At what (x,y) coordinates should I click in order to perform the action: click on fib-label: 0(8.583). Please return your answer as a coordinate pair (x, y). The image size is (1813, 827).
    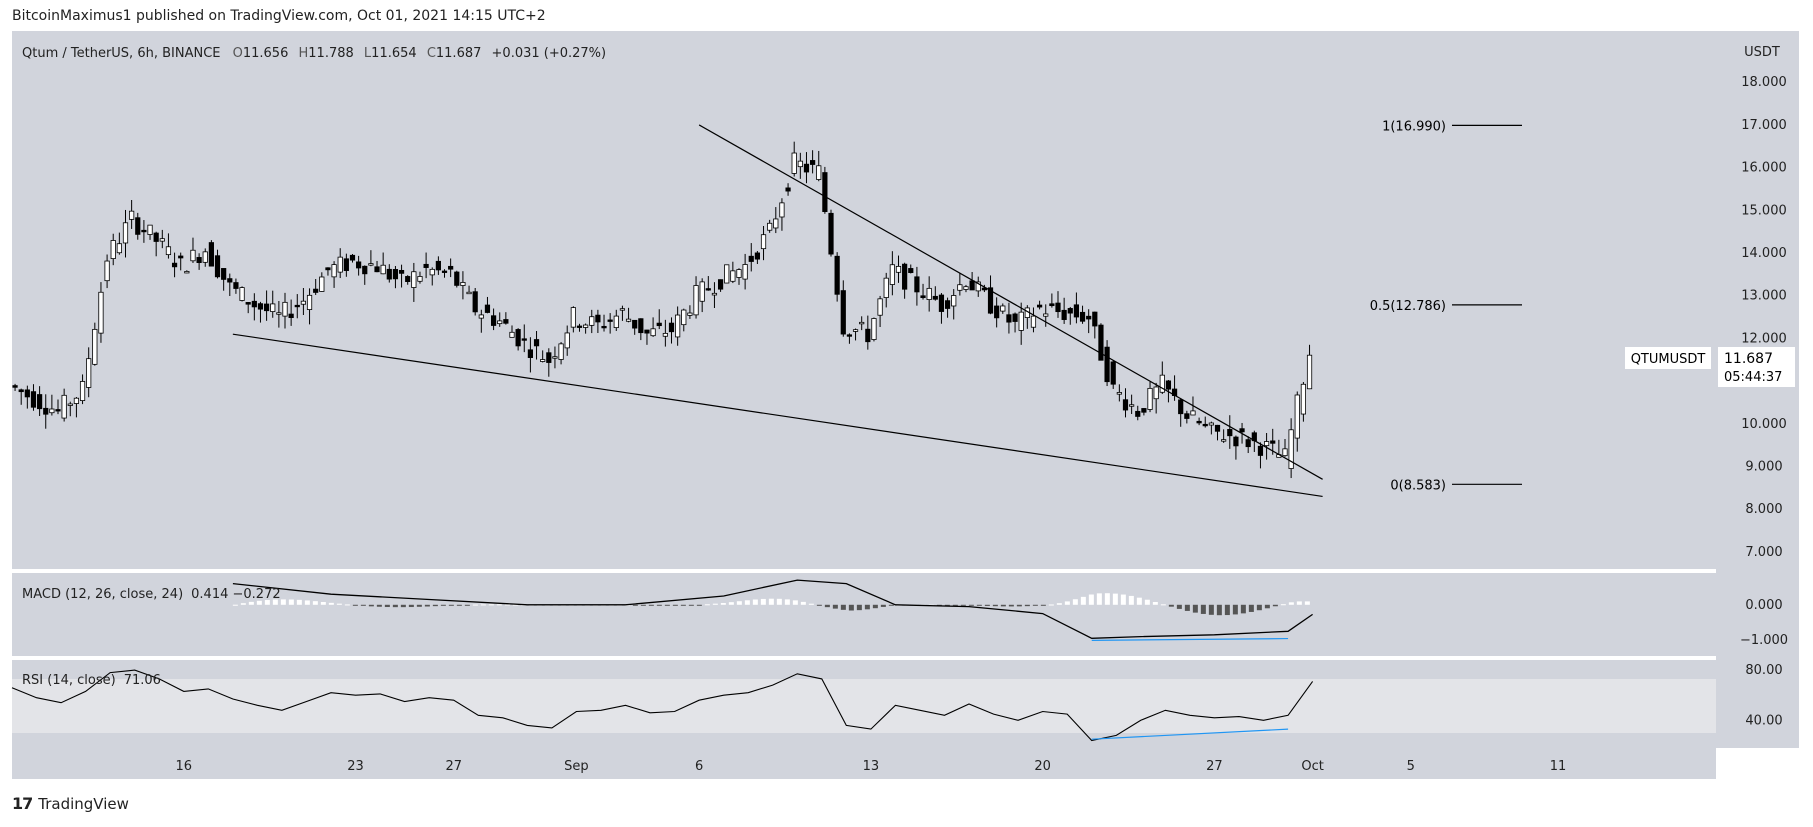
    Looking at the image, I should click on (1418, 485).